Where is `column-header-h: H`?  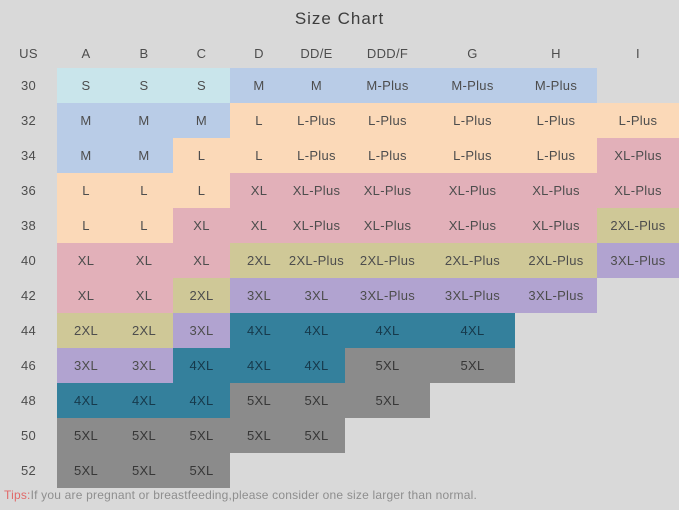
column-header-h: H is located at coordinates (556, 53).